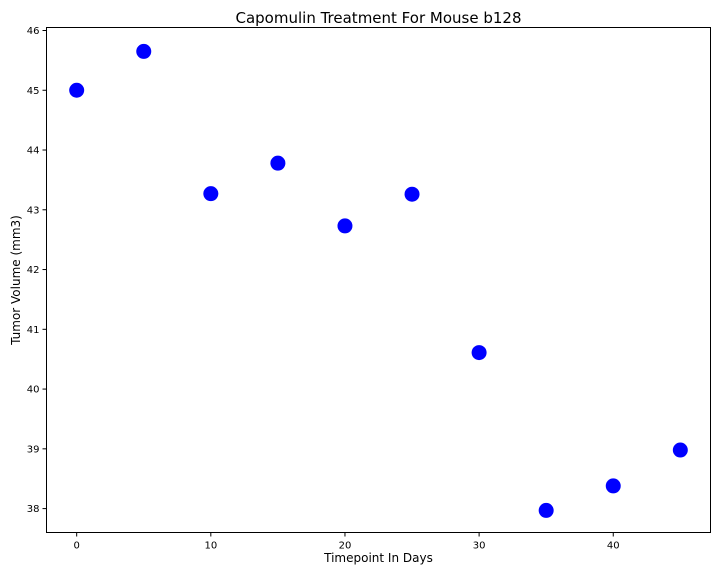 Image resolution: width=720 pixels, height=576 pixels. Describe the element at coordinates (378, 558) in the screenshot. I see `x-axis-label: Timepoint In Days` at that location.